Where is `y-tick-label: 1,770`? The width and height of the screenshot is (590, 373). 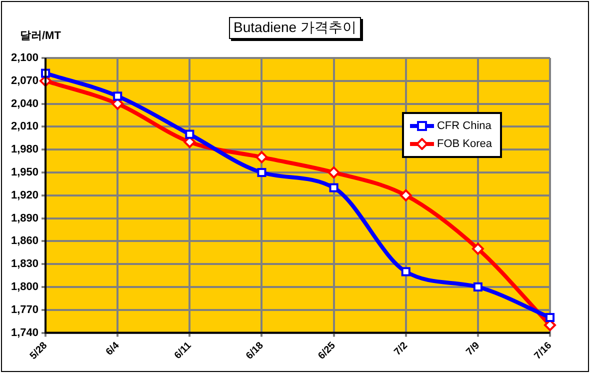 y-tick-label: 1,770 is located at coordinates (24, 310).